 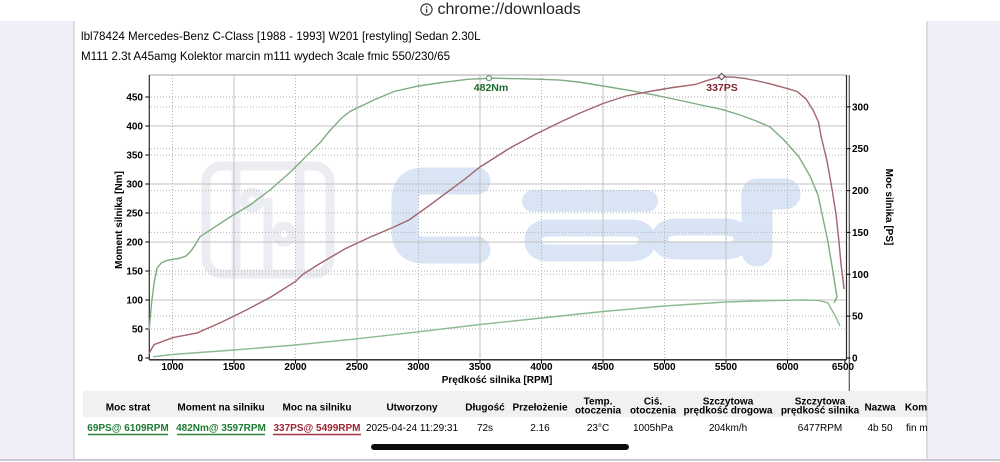 What do you see at coordinates (317, 408) in the screenshot?
I see `svg-text: Moc na silniku` at bounding box center [317, 408].